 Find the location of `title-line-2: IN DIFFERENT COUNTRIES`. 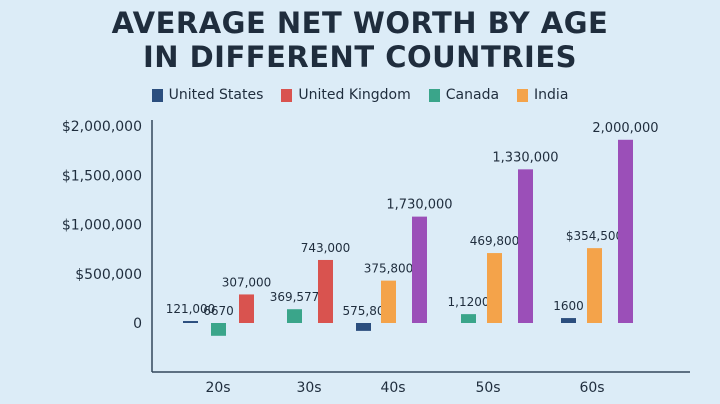

title-line-2: IN DIFFERENT COUNTRIES is located at coordinates (360, 57).